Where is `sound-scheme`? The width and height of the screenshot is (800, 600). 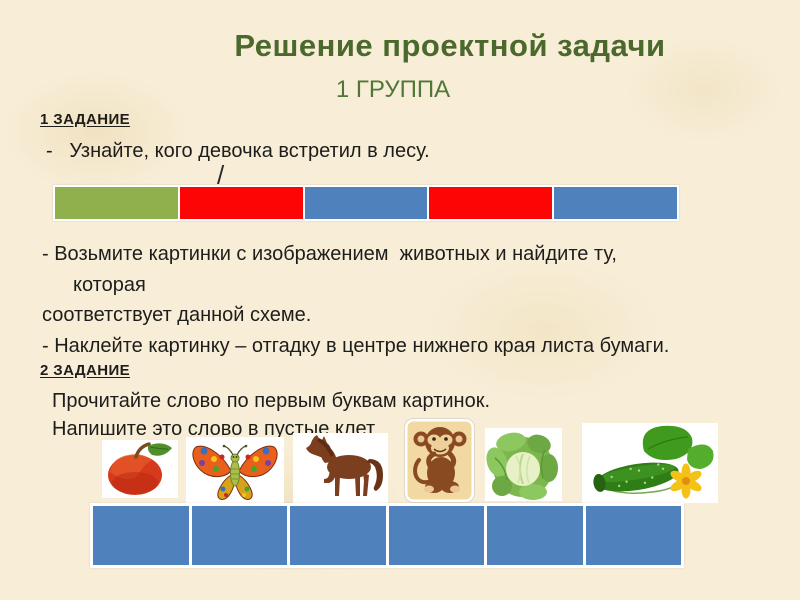
sound-scheme is located at coordinates (366, 203).